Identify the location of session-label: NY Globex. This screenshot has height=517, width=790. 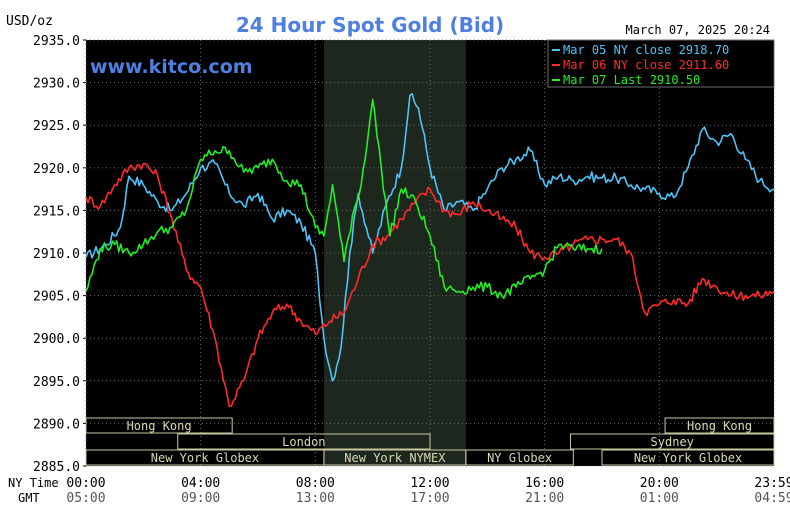
(519, 458).